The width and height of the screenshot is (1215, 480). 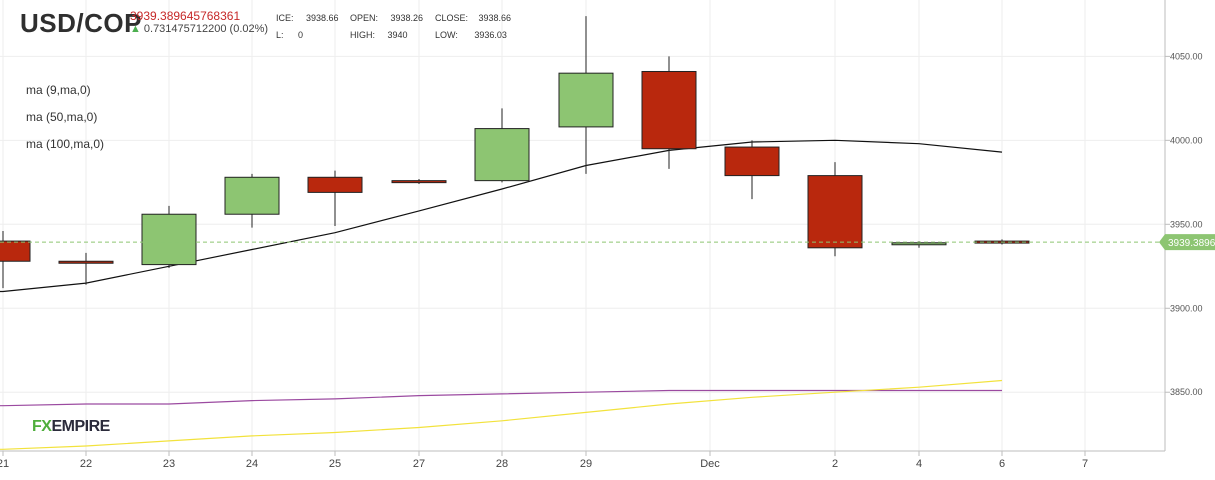 What do you see at coordinates (65, 144) in the screenshot?
I see `indicator-ma100: ma (100,ma,0)` at bounding box center [65, 144].